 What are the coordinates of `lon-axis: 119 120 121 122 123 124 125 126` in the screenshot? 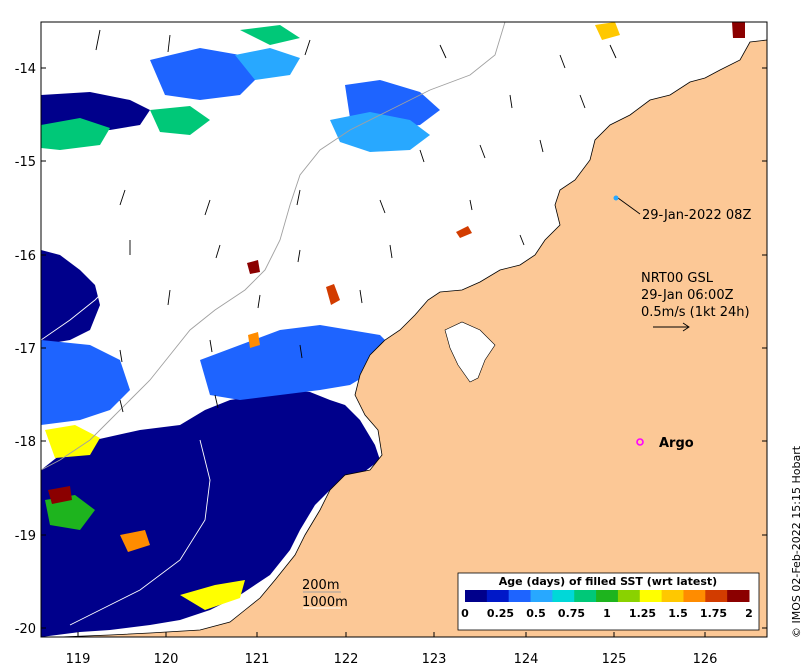 It's located at (392, 649).